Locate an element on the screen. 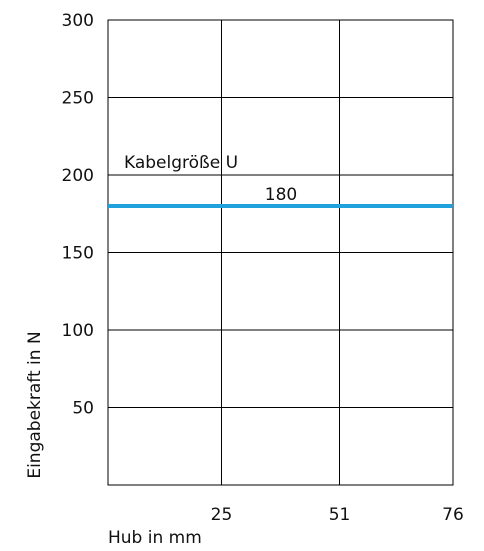 The width and height of the screenshot is (484, 551). x-tick-label-25: 25 is located at coordinates (222, 515).